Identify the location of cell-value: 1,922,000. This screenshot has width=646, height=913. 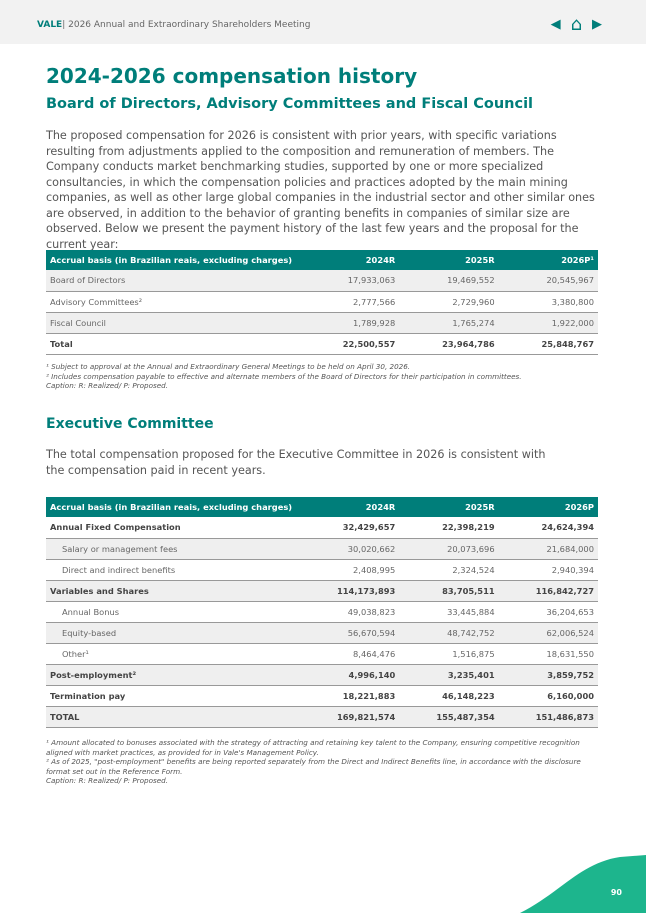
(548, 323).